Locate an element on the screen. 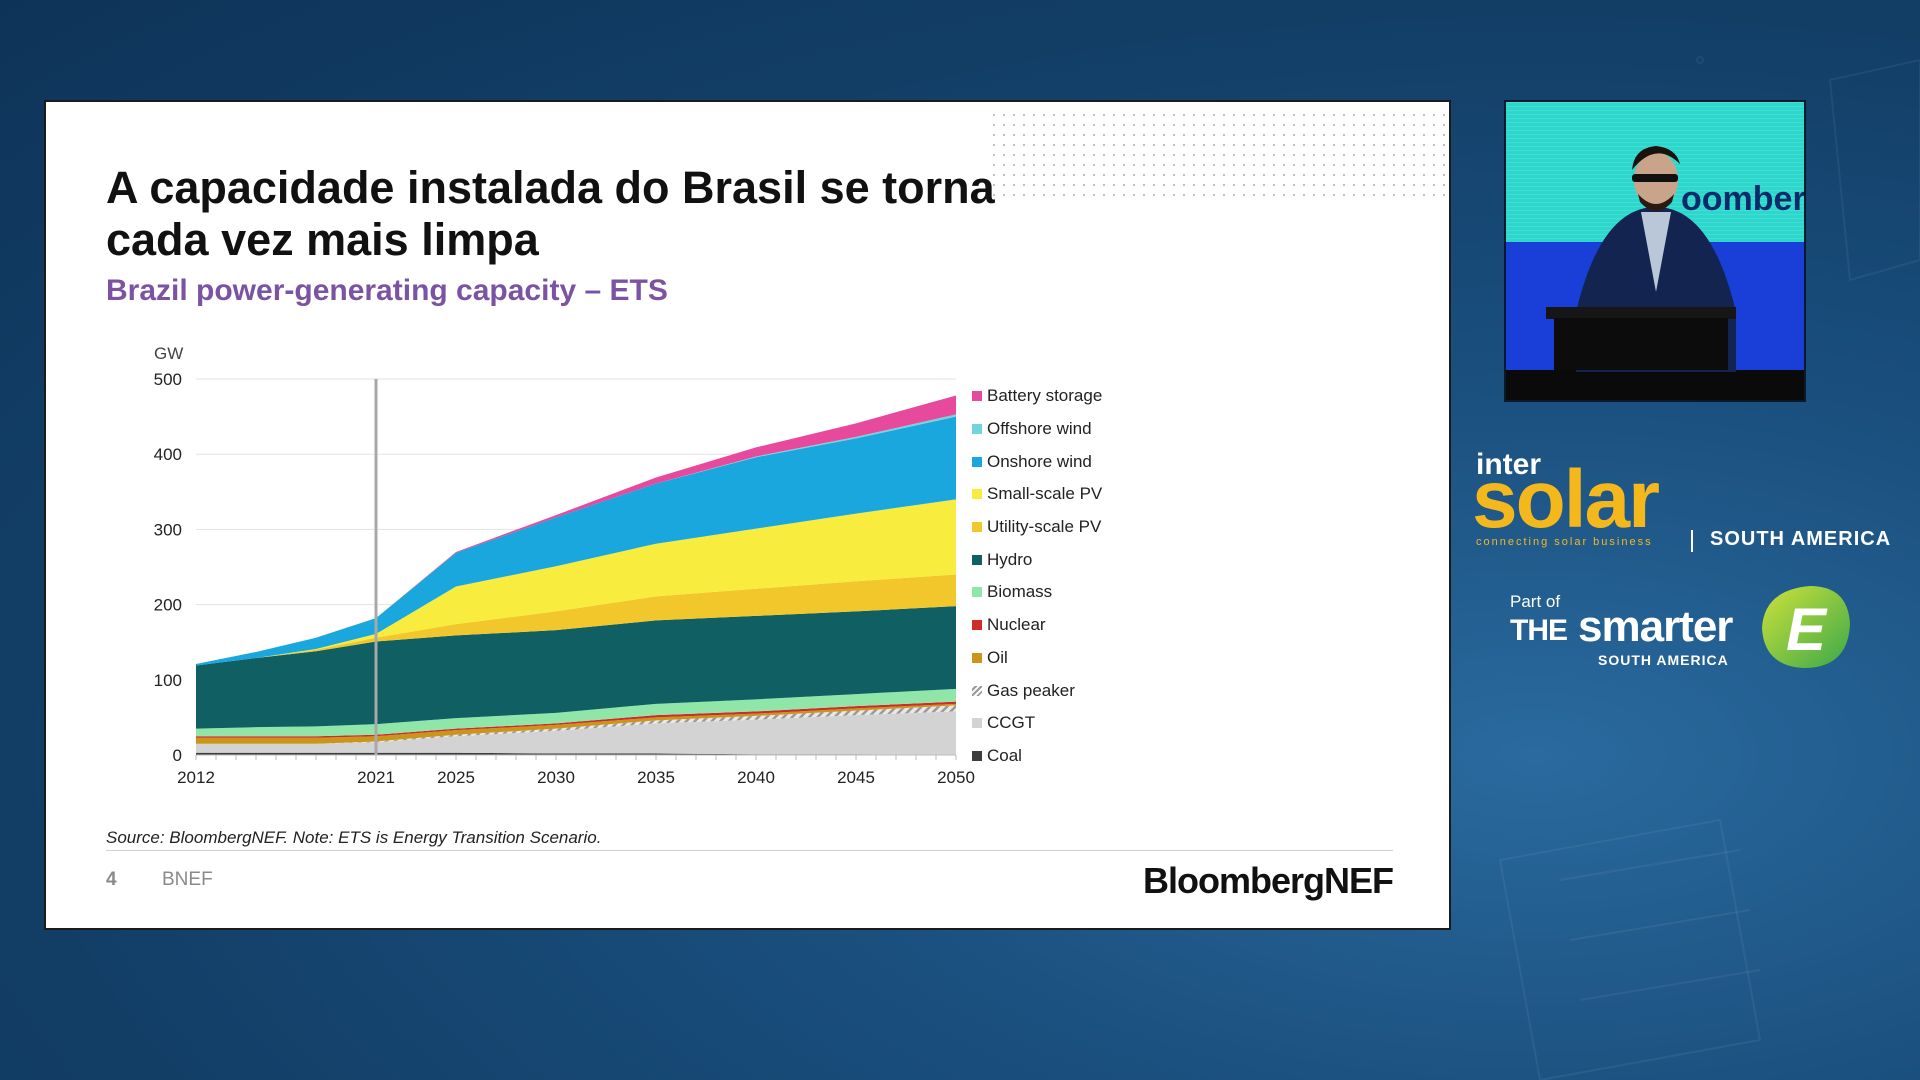  legend-item: Small-scale PV is located at coordinates (1087, 494).